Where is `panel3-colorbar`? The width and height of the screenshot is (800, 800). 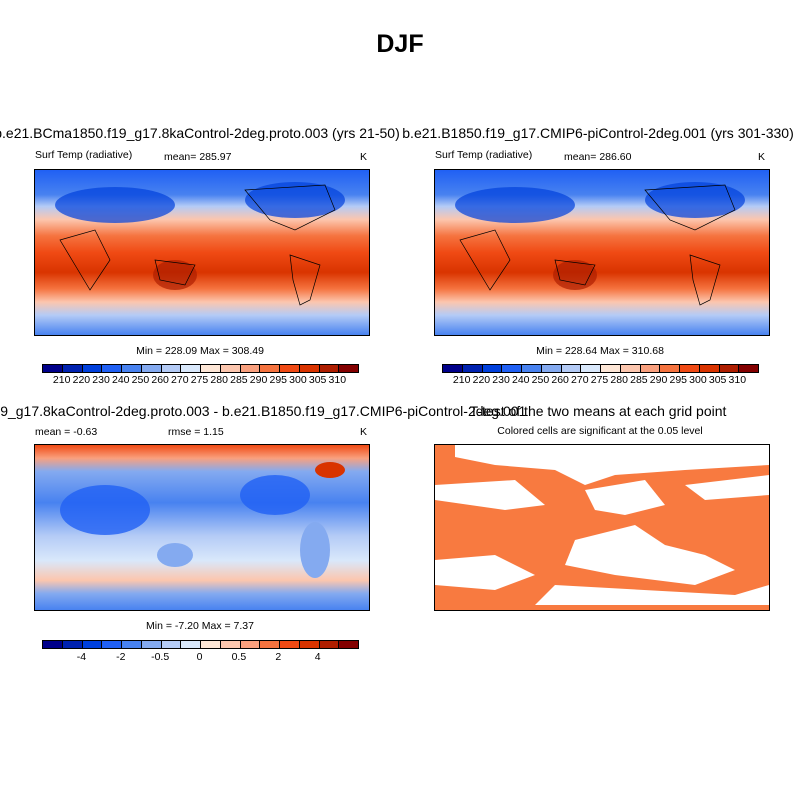 panel3-colorbar is located at coordinates (200, 644).